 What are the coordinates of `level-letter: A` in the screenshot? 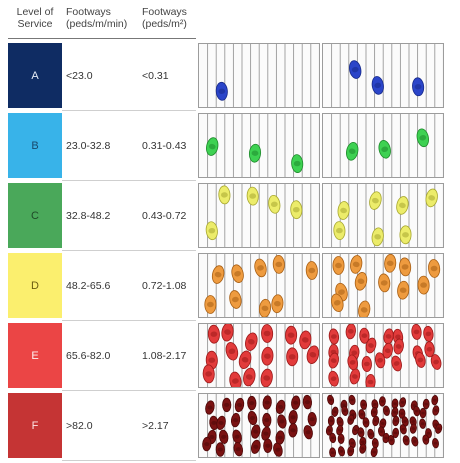 It's located at (35, 75).